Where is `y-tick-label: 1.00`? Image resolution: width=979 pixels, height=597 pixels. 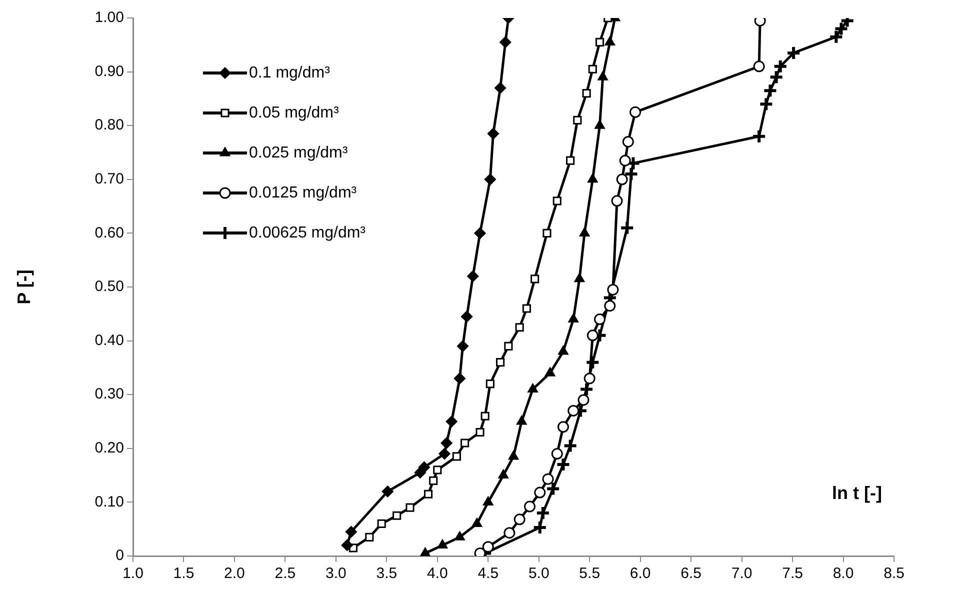
y-tick-label: 1.00 is located at coordinates (109, 17).